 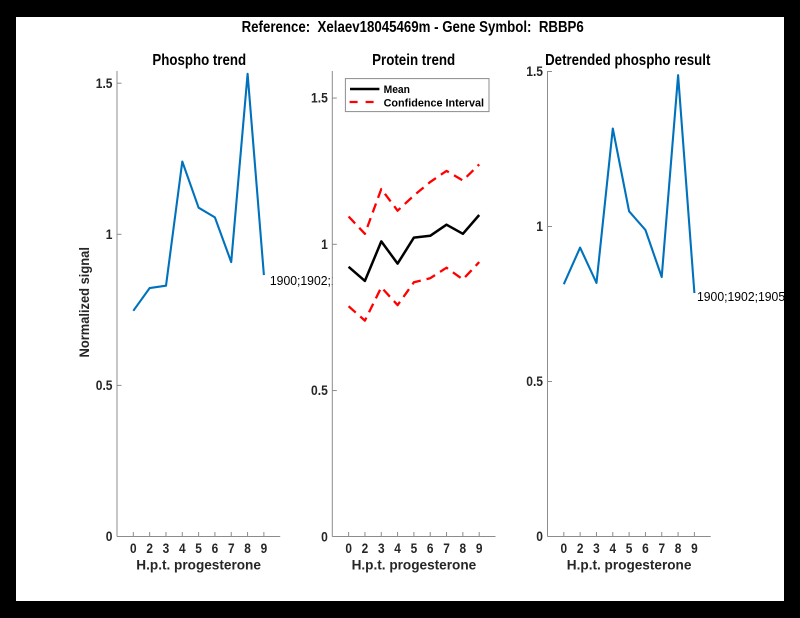 What do you see at coordinates (413, 60) in the screenshot?
I see `svg-text: Protein trend` at bounding box center [413, 60].